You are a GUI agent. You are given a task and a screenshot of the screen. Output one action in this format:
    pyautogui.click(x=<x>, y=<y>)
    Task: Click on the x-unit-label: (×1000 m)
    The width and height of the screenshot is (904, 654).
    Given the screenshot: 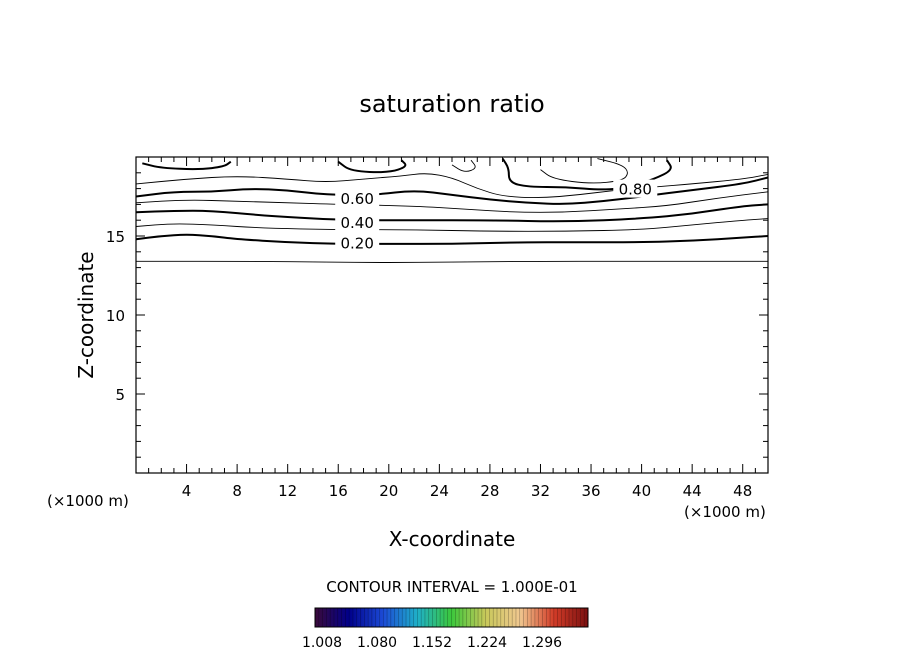 What is the action you would take?
    pyautogui.click(x=725, y=512)
    